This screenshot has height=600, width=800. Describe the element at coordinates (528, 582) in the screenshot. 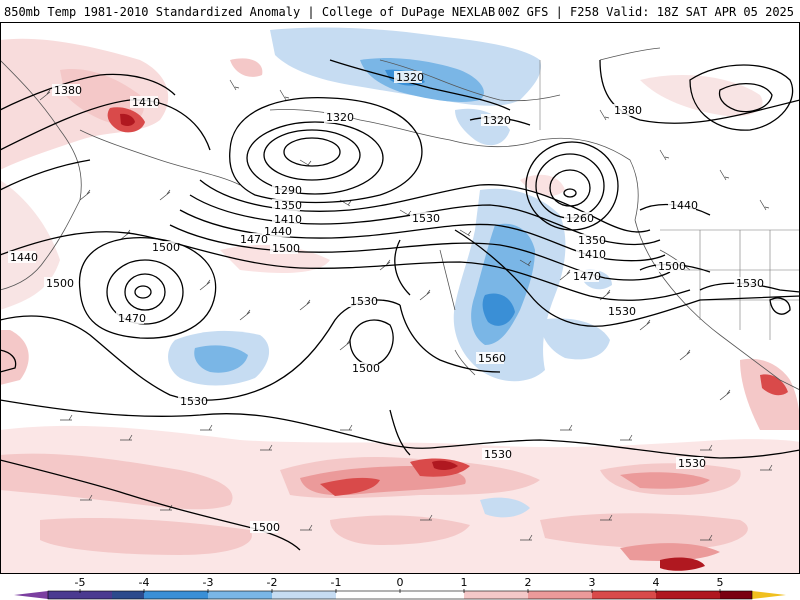

I see `colorbar-tick-label: 2` at that location.